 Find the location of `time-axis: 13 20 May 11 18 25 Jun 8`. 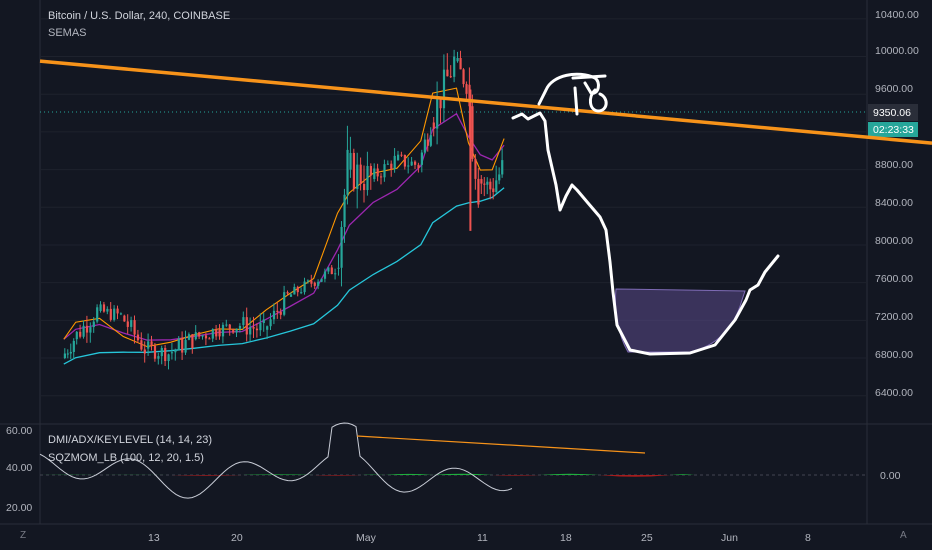

time-axis: 13 20 May 11 18 25 Jun 8 is located at coordinates (479, 538).